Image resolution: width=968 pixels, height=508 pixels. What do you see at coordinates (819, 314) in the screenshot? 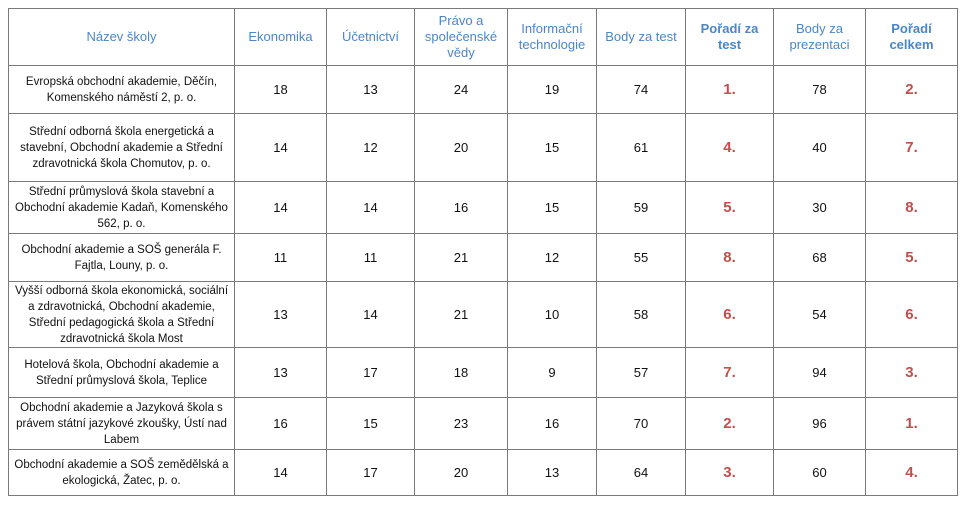
I see `presentation-points: 54` at bounding box center [819, 314].